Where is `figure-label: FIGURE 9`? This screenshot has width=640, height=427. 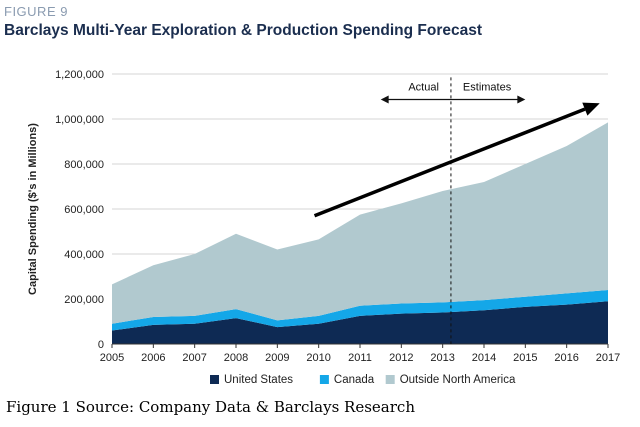
figure-label: FIGURE 9 is located at coordinates (36, 11).